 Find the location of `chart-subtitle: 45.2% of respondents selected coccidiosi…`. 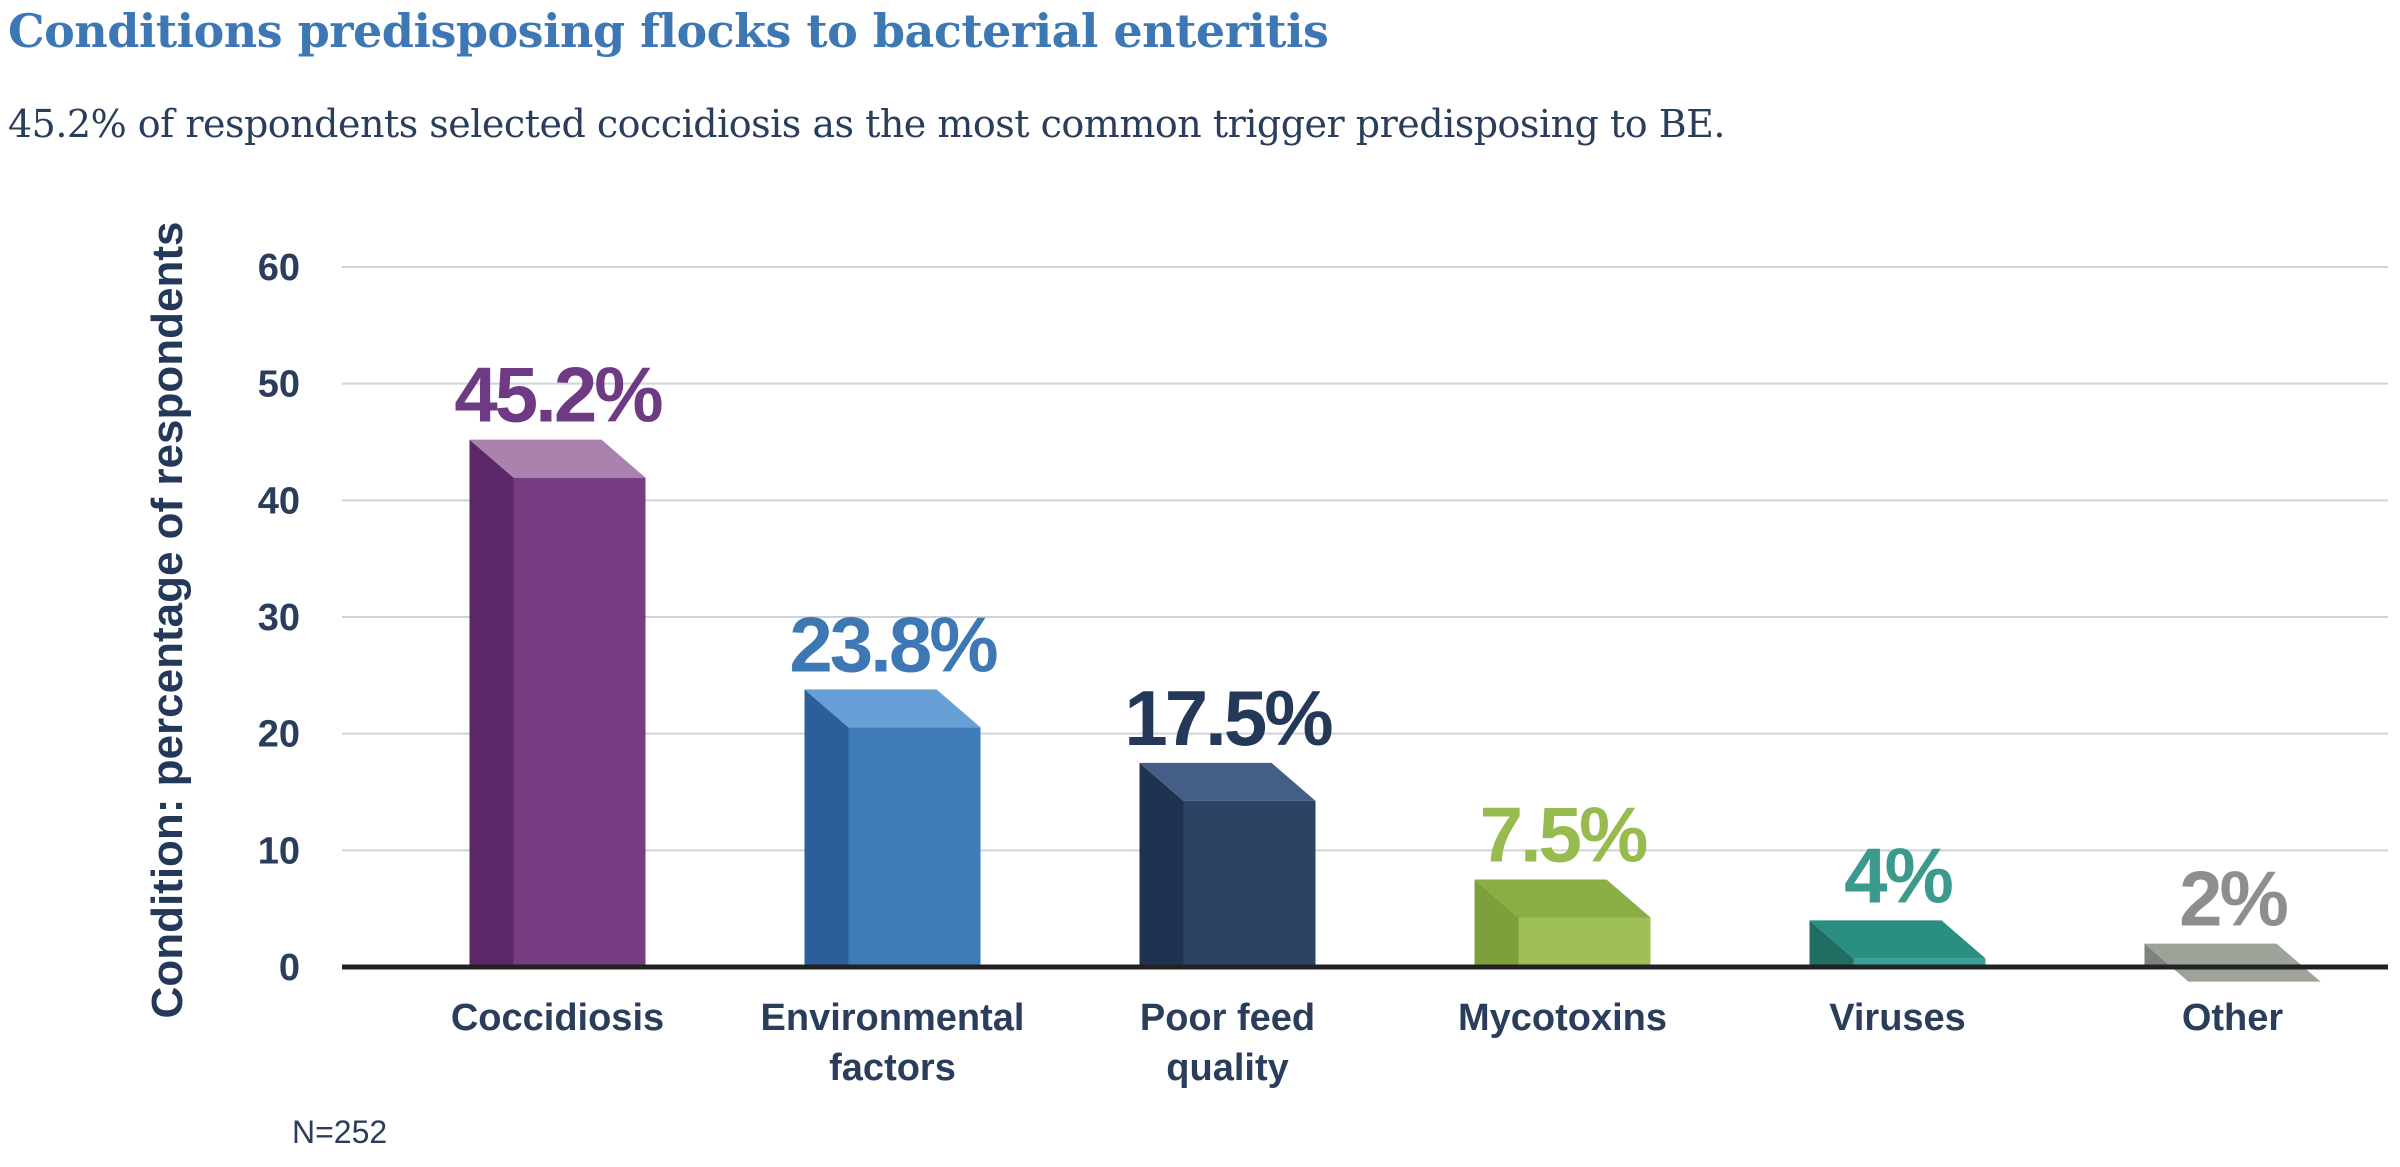

chart-subtitle: 45.2% of respondents selected coccidiosi… is located at coordinates (866, 124).